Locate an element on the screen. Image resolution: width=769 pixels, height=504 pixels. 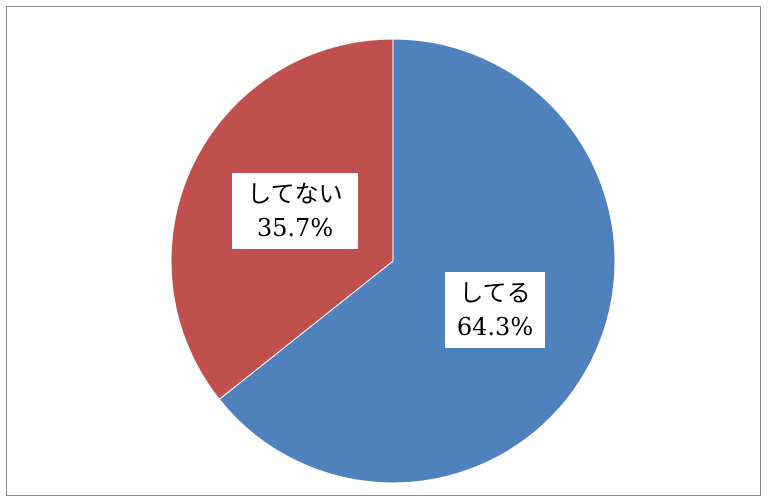
data-label-shitenai: してない 35.7% is located at coordinates (295, 211).